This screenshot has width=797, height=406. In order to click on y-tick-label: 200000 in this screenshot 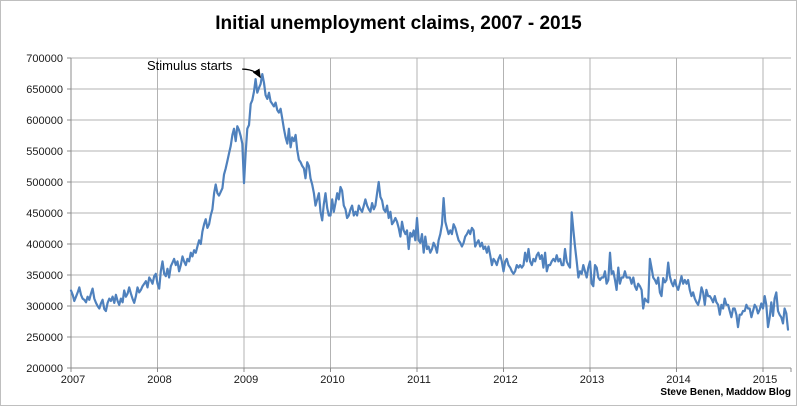, I will do `click(44, 369)`.